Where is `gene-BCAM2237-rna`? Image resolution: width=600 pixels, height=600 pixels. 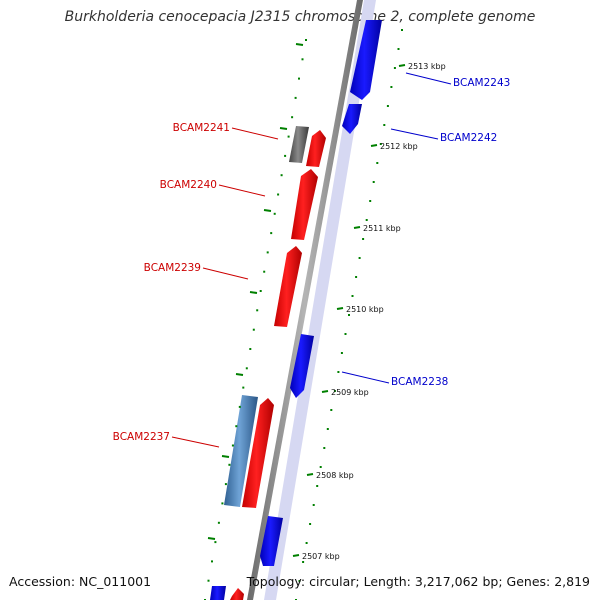
gene-BCAM2237-rna is located at coordinates (241, 451).